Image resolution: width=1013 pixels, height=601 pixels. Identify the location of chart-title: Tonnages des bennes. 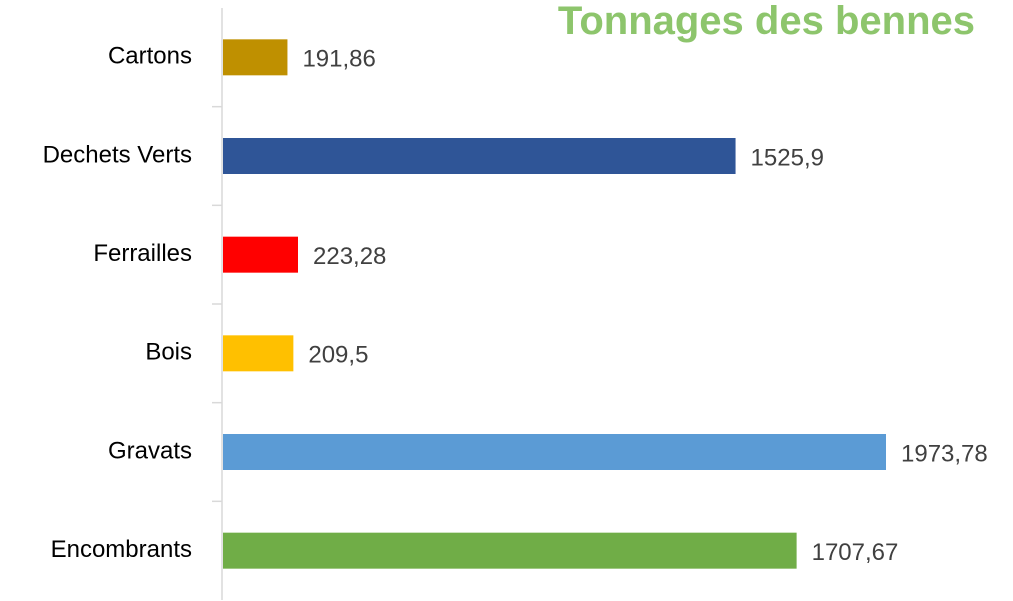
(766, 21).